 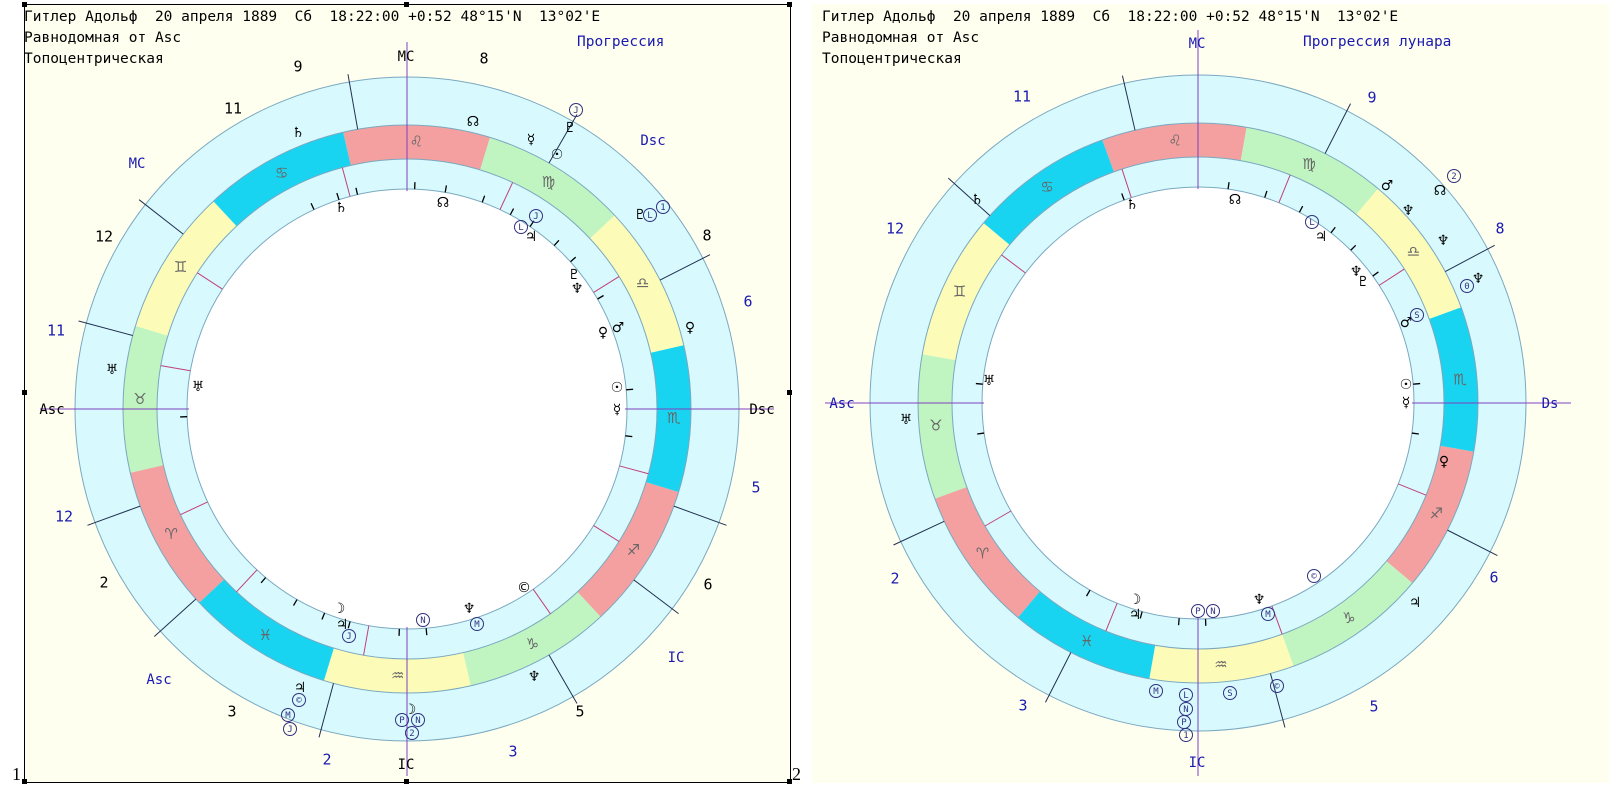 What do you see at coordinates (707, 585) in the screenshot?
I see `house-number: 6` at bounding box center [707, 585].